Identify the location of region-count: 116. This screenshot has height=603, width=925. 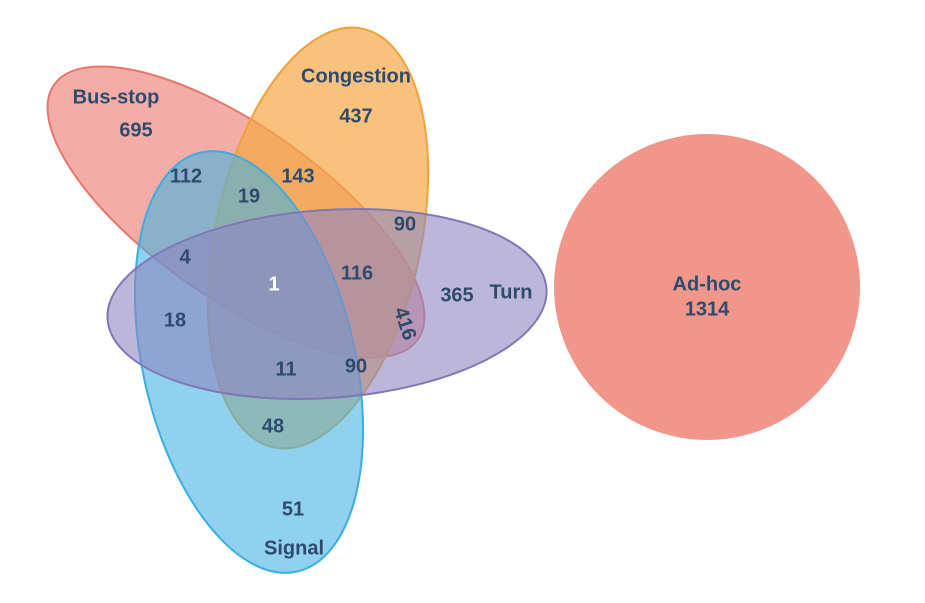
(357, 273).